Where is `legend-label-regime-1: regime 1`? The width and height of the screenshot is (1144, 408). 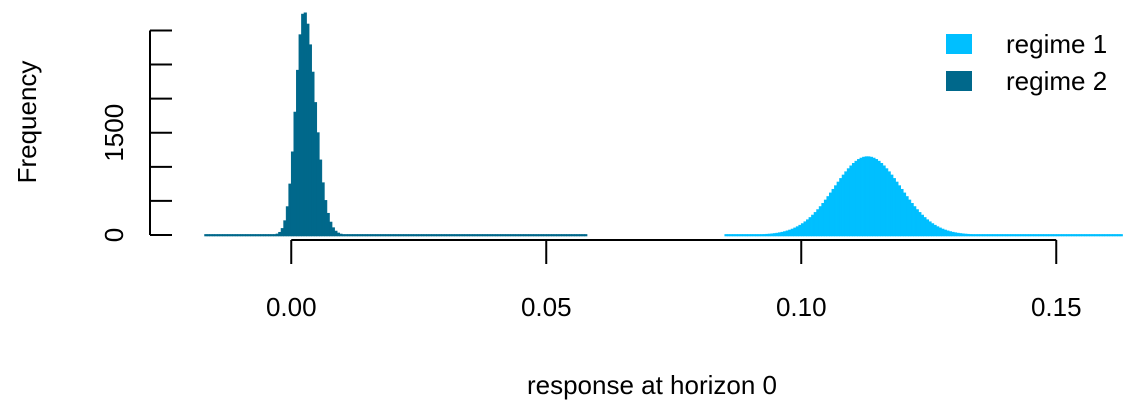 legend-label-regime-1: regime 1 is located at coordinates (1056, 44).